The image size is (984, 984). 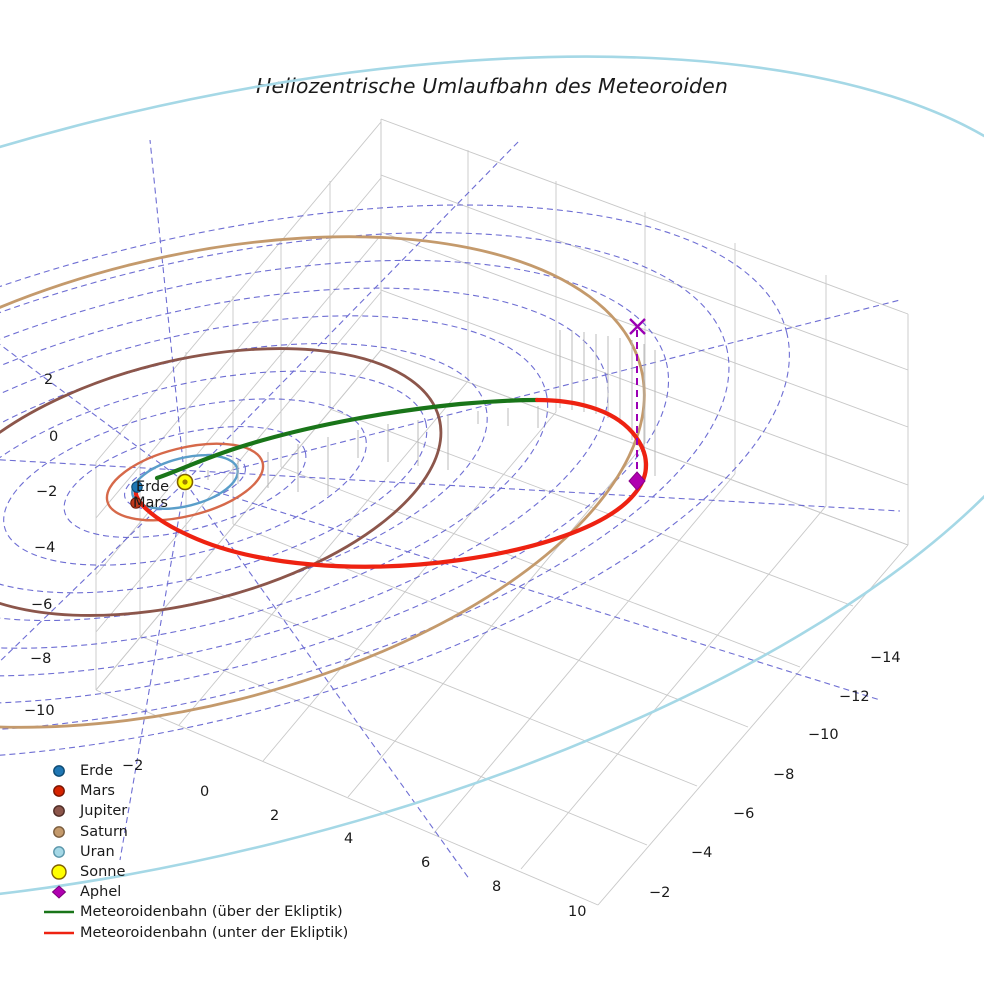 I want to click on legend-label: Sonne, so click(x=103, y=872).